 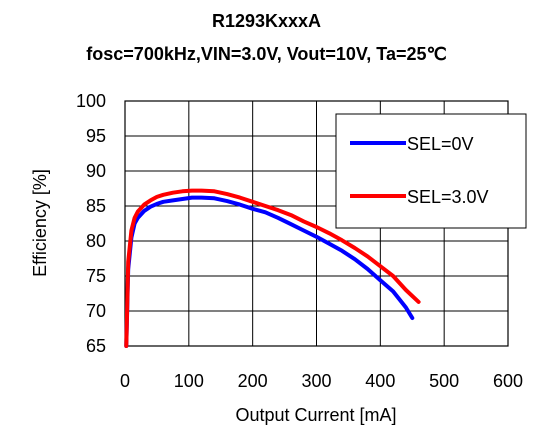 What do you see at coordinates (316, 381) in the screenshot?
I see `x-tick-label: 300` at bounding box center [316, 381].